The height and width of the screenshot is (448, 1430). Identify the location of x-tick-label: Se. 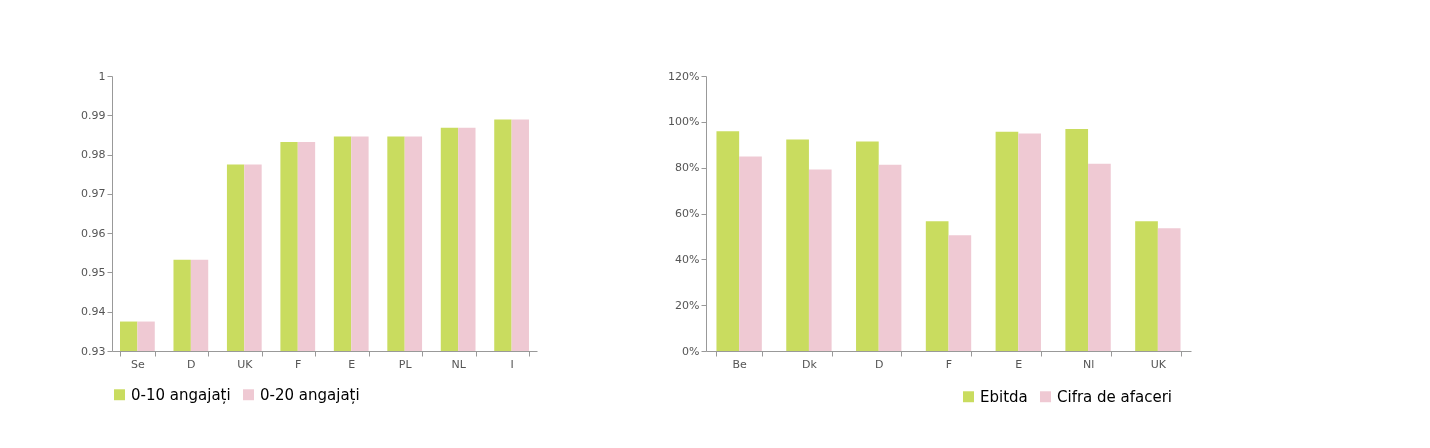
(138, 364).